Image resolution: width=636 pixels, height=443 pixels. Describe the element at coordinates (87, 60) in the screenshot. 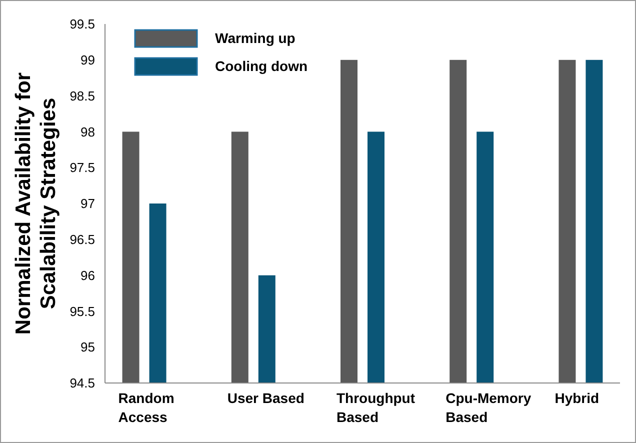

I see `y-tick-label: 99` at that location.